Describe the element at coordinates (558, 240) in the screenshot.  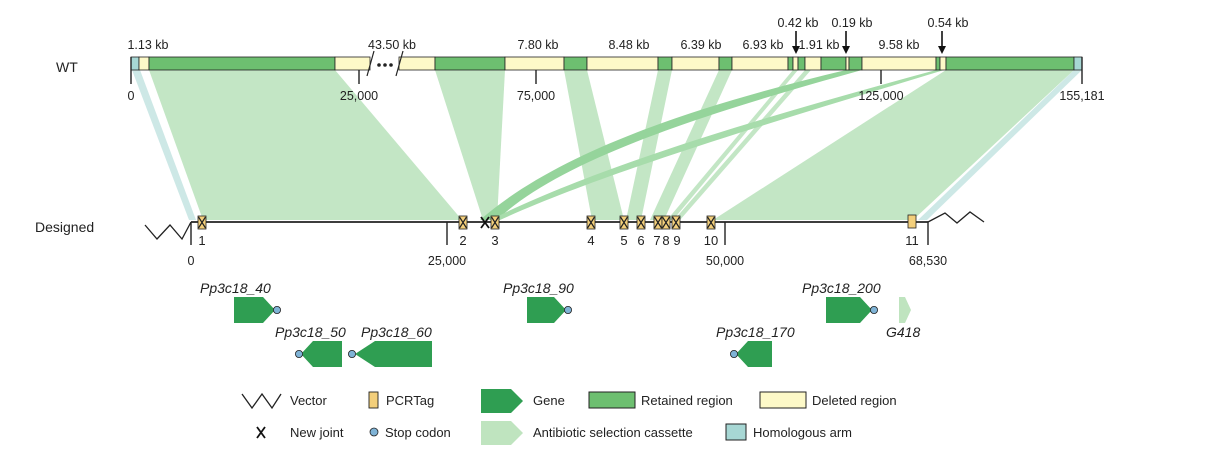
I see `joint-number-labels: 1 2 3 4 5 6 7 8 9 10 11` at that location.